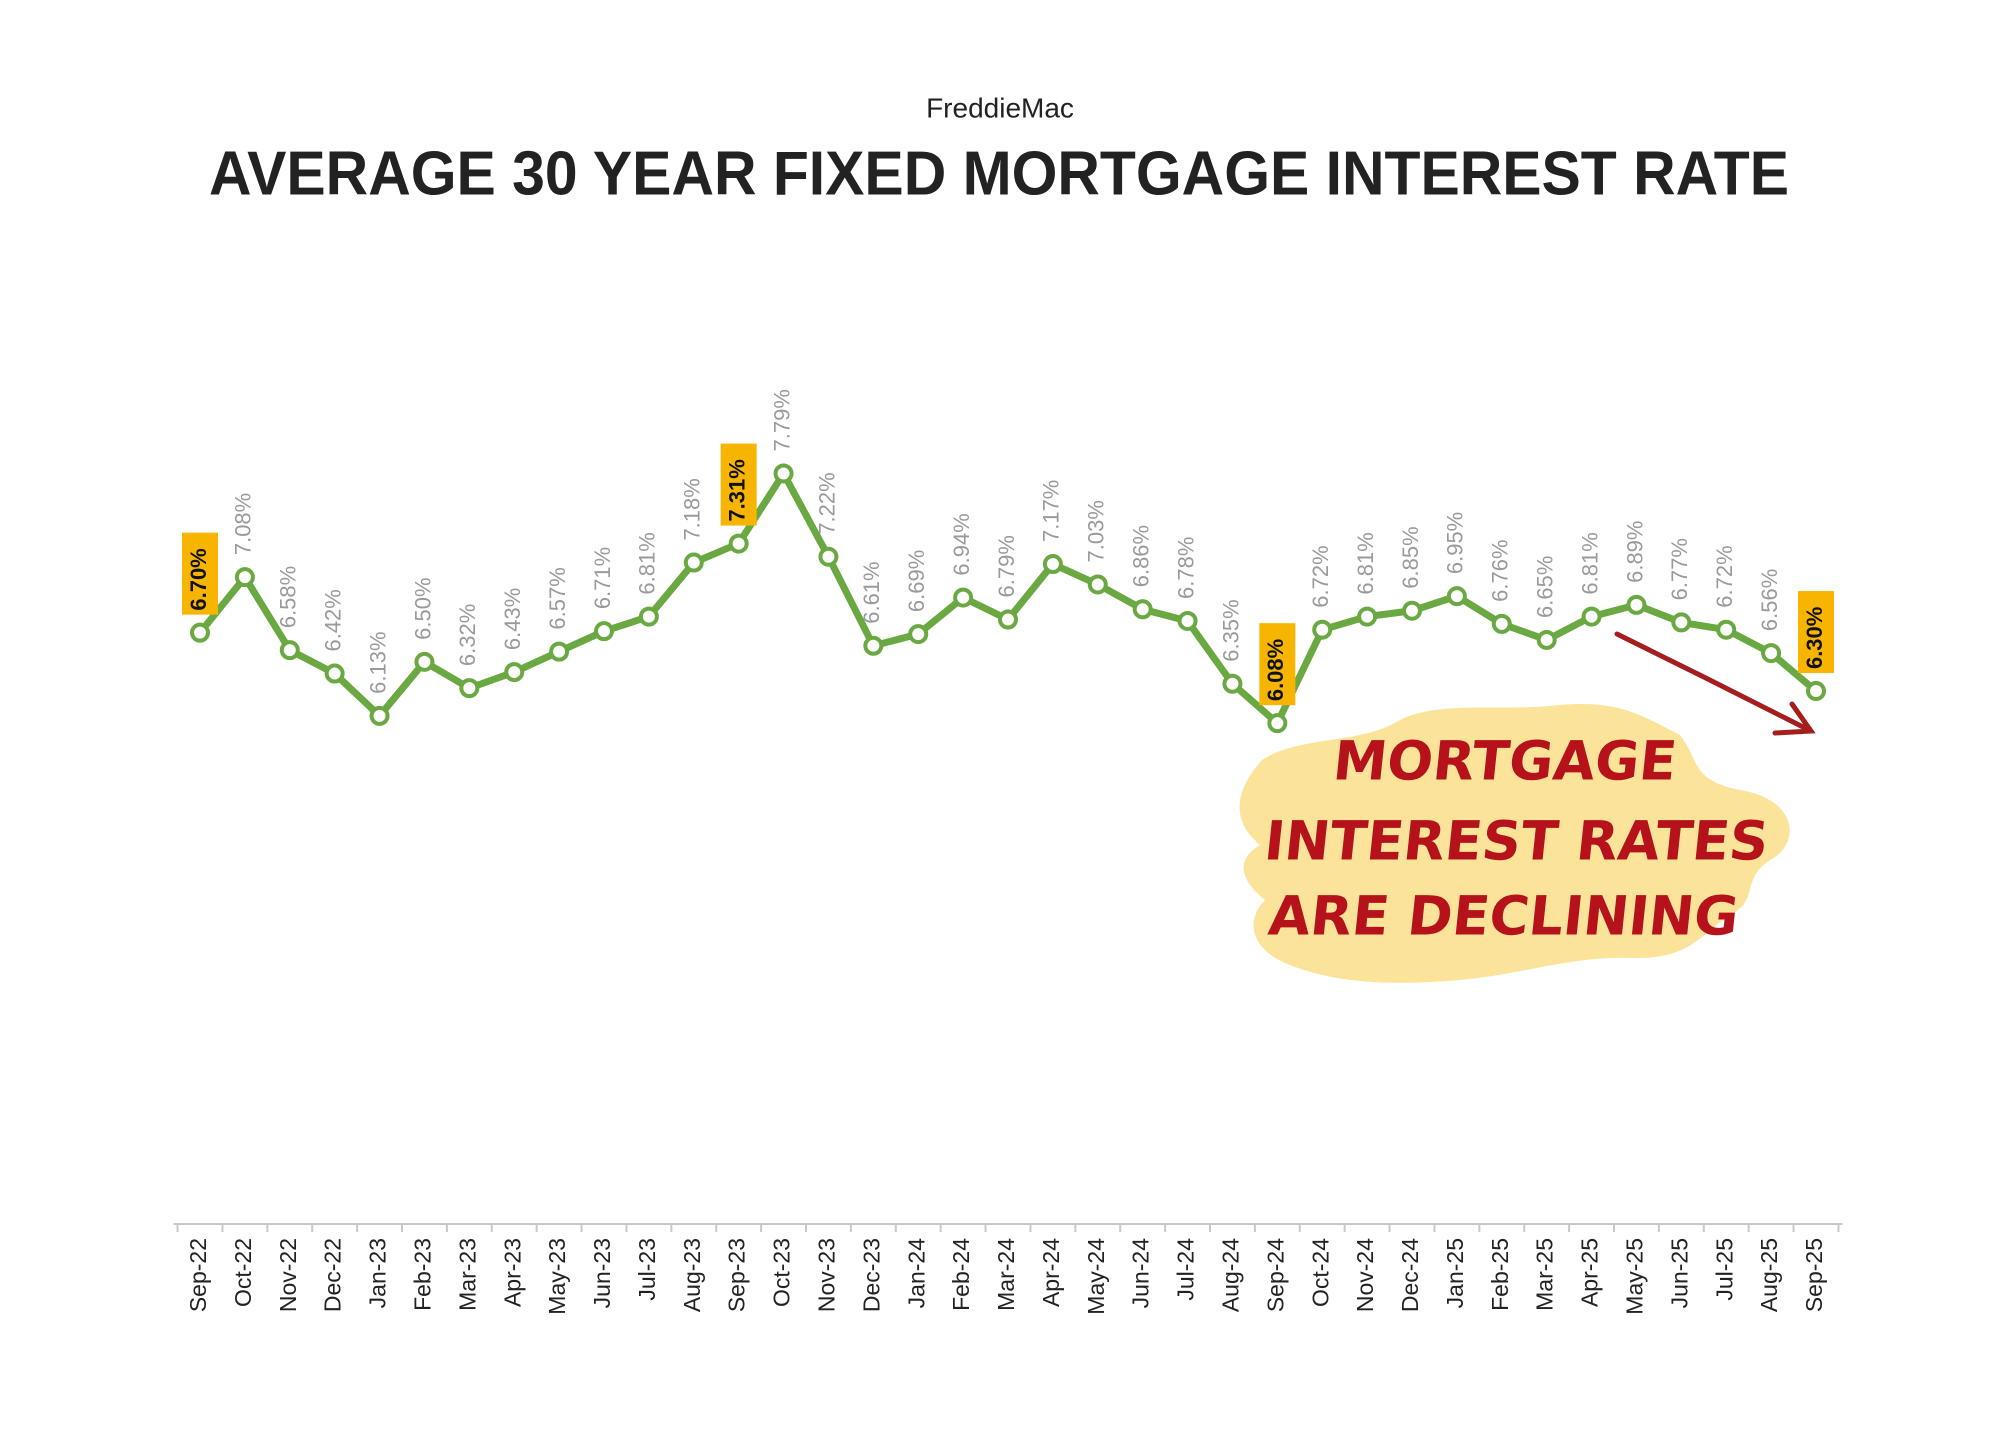  Describe the element at coordinates (1715, 683) in the screenshot. I see `annotation-arrow` at that location.